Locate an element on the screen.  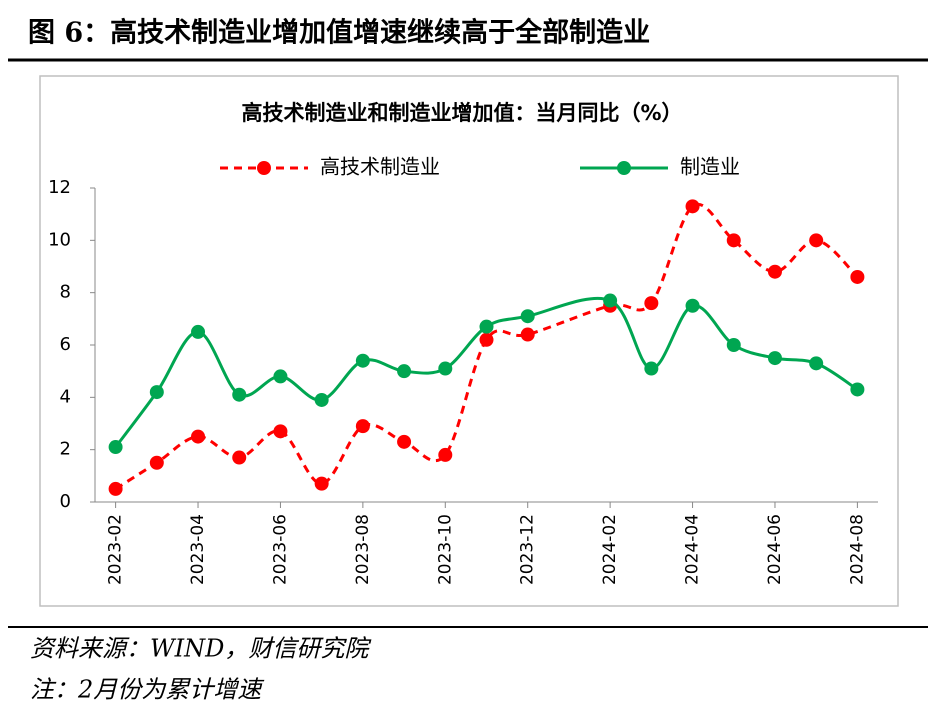
x-tick-label: 2024-08 is located at coordinates (857, 549).